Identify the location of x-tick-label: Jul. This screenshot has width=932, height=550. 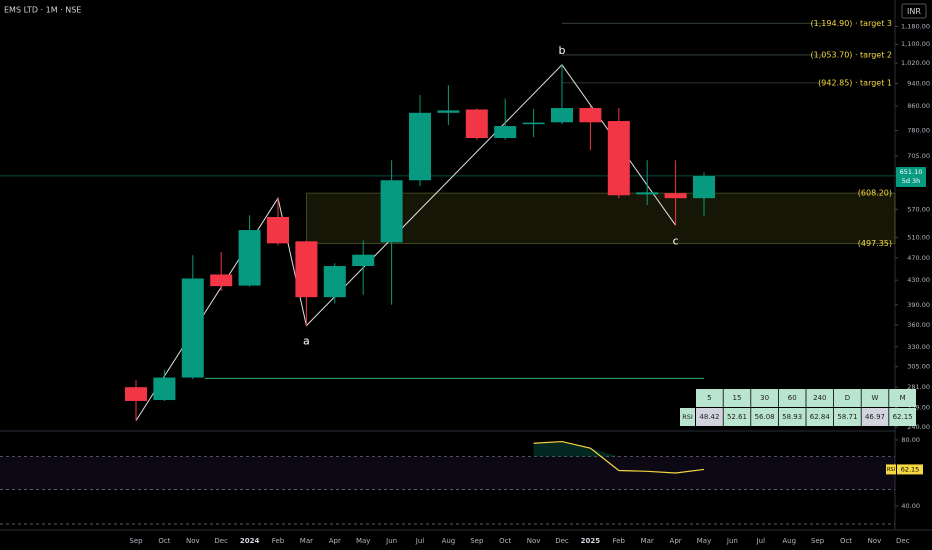
(761, 541).